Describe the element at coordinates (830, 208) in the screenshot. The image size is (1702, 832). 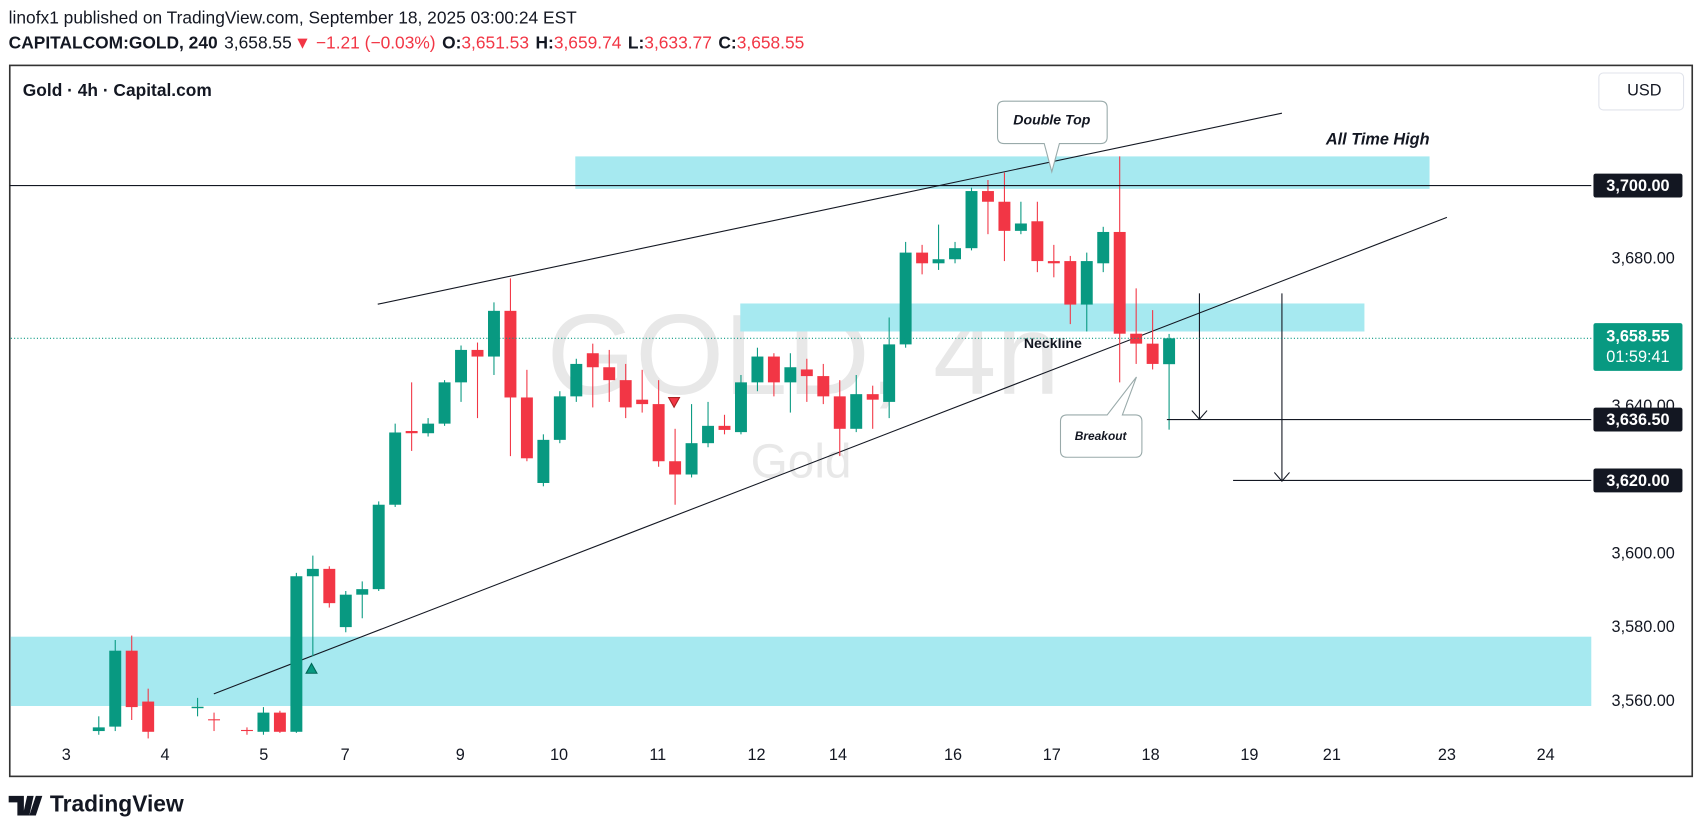
I see `upper-trendline` at that location.